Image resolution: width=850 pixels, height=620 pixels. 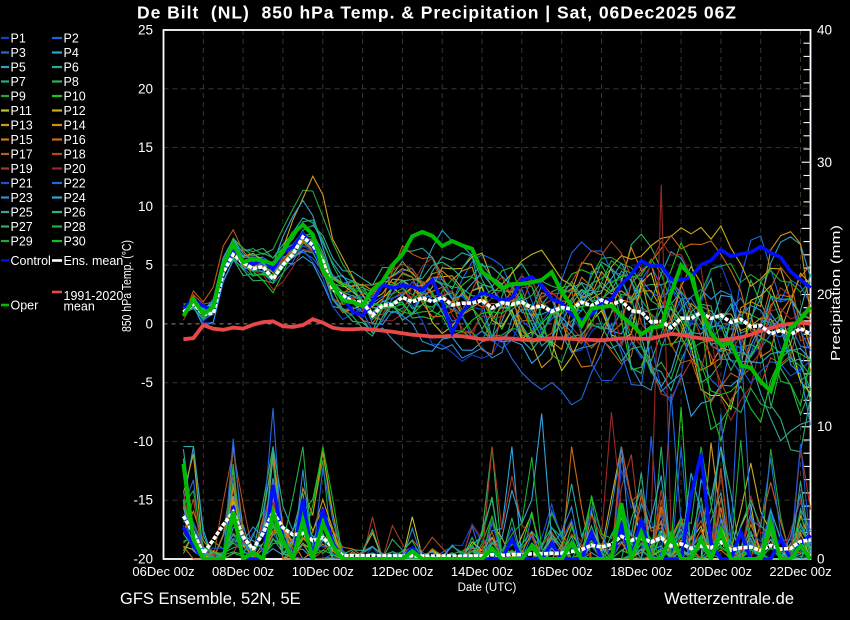 What do you see at coordinates (75, 155) in the screenshot?
I see `svg-text: P18` at bounding box center [75, 155].